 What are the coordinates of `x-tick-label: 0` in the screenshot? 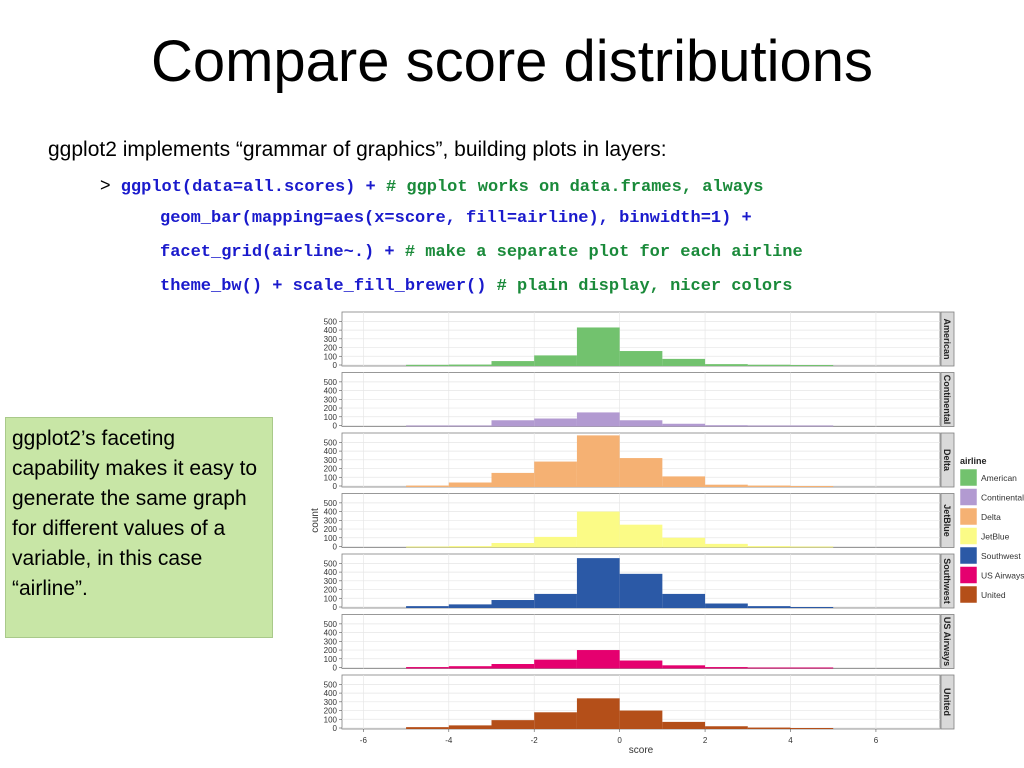 It's located at (619, 740).